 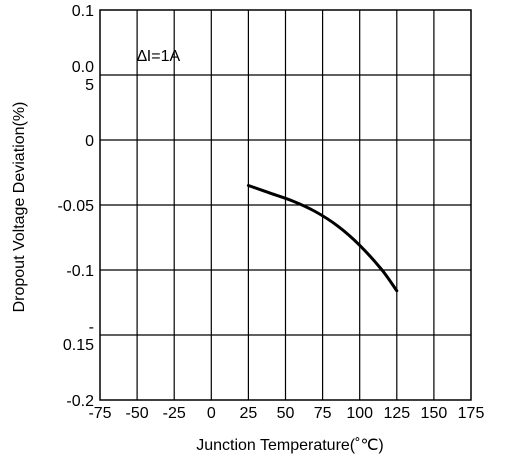 I want to click on y-tick-label: 5, so click(x=89, y=85).